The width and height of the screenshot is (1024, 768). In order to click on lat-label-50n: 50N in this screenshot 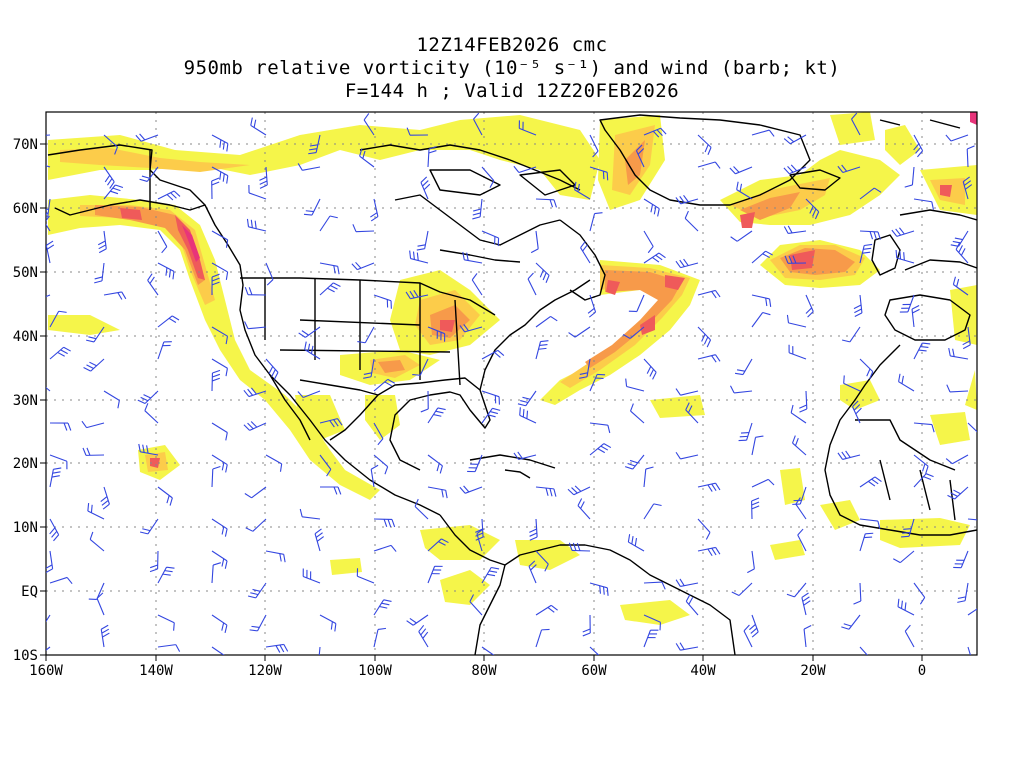, I will do `click(25, 273)`.